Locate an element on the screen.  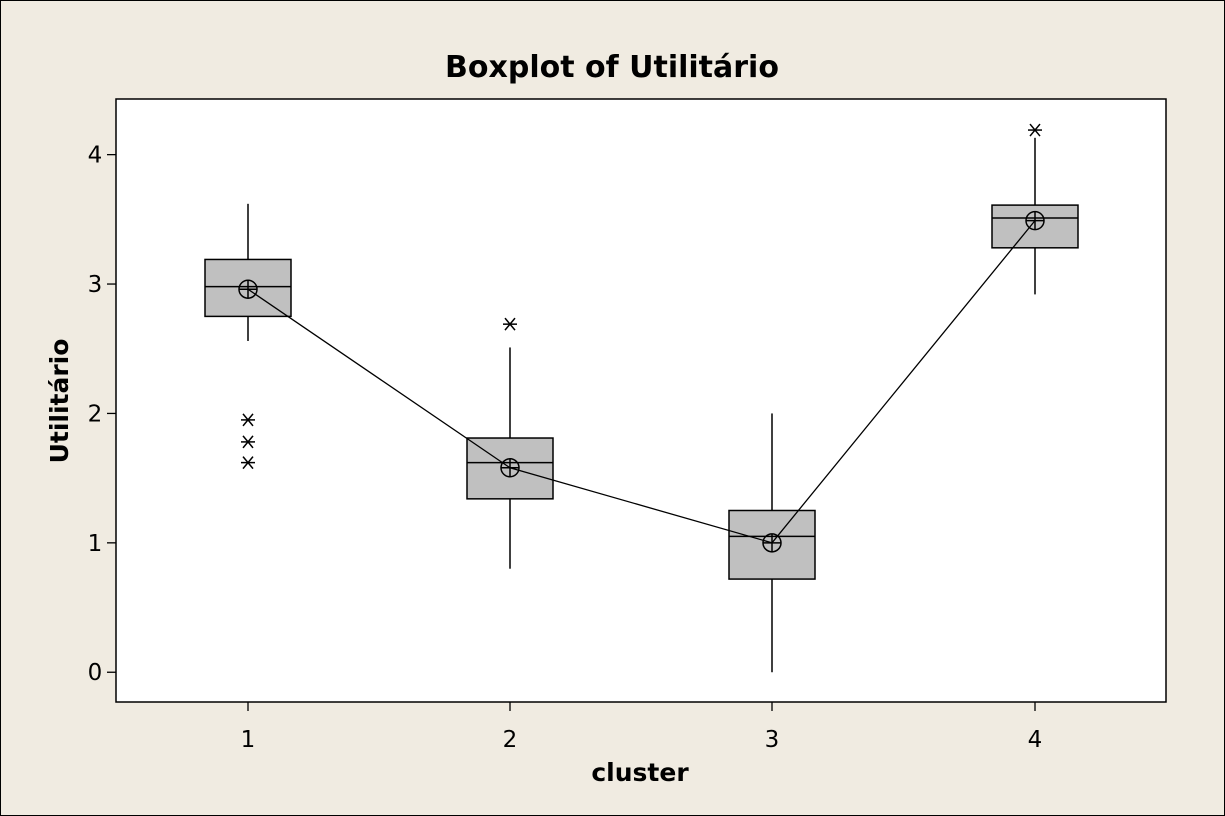
x-tick-label: 4 is located at coordinates (1035, 740).